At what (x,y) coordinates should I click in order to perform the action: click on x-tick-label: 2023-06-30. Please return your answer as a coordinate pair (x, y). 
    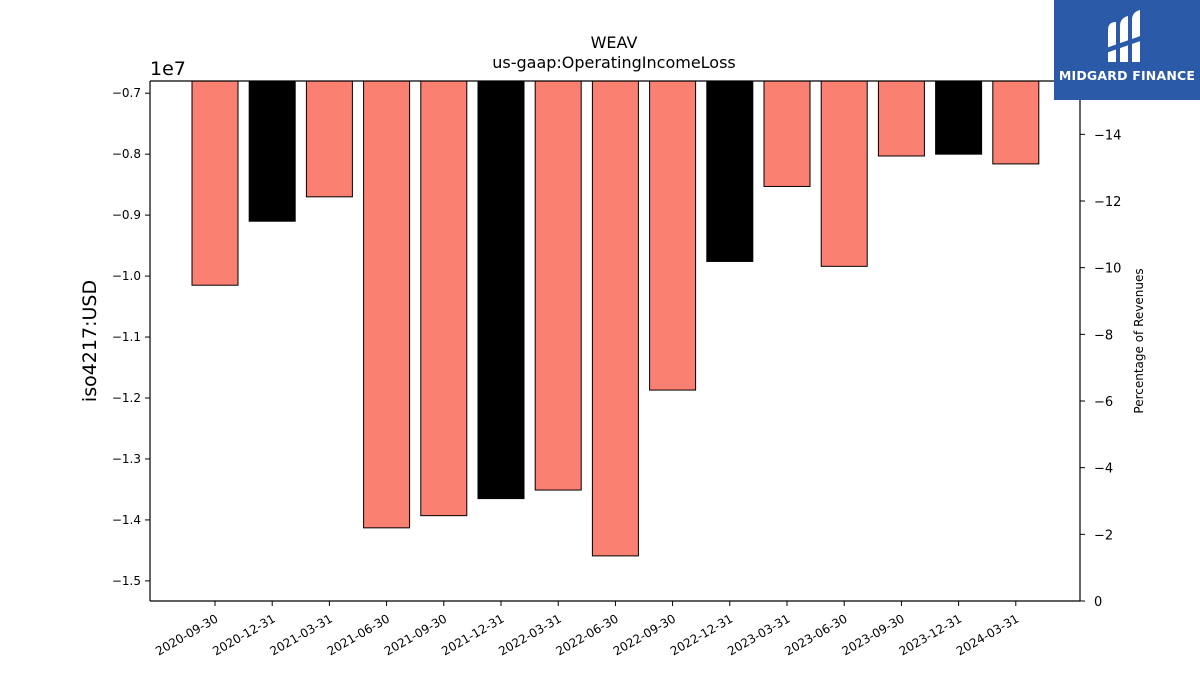
    Looking at the image, I should click on (815, 634).